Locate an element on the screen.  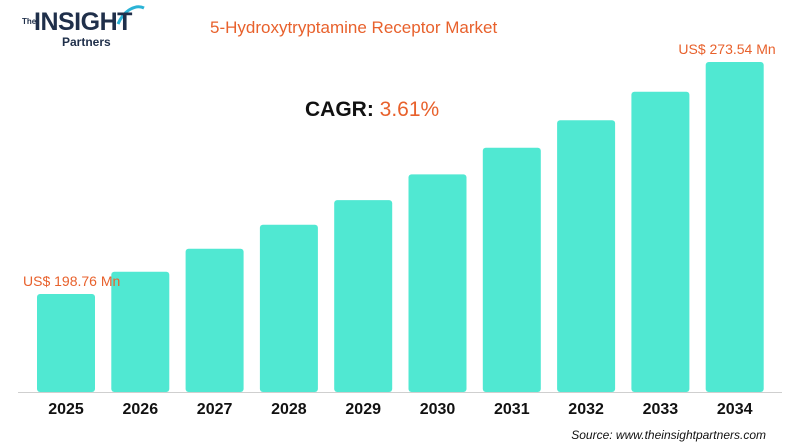
bar-2025 is located at coordinates (66, 343).